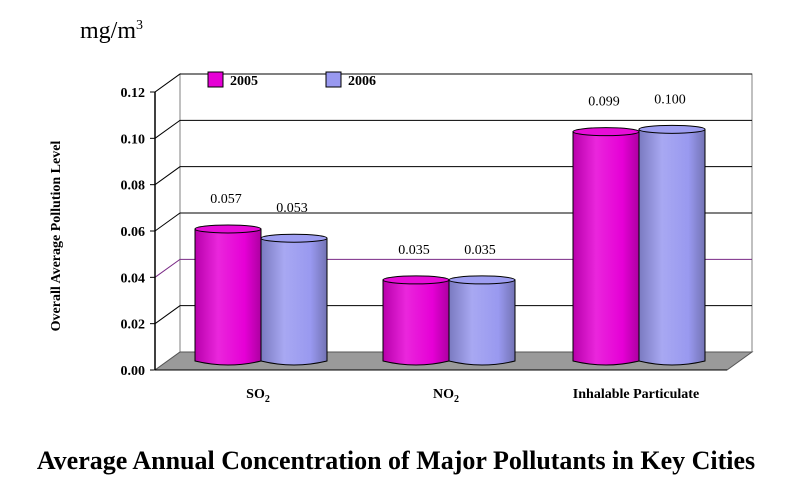 This screenshot has height=486, width=792. Describe the element at coordinates (636, 394) in the screenshot. I see `x-category-label: Inhalable Particulate` at that location.